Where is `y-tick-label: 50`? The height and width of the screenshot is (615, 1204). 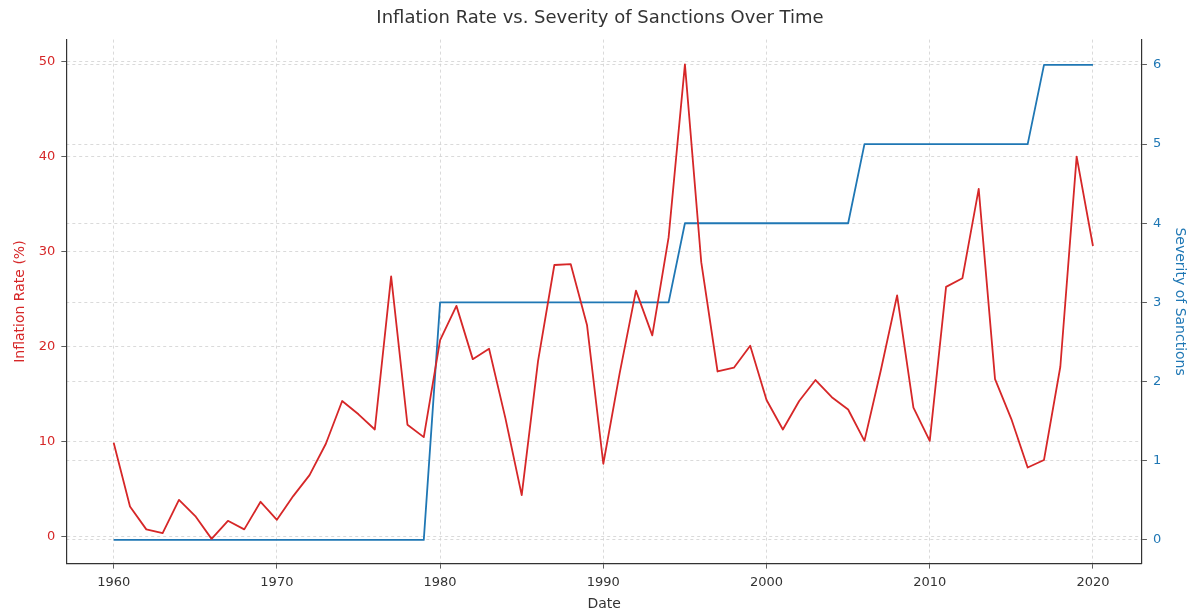
y-tick-label: 50 is located at coordinates (47, 60).